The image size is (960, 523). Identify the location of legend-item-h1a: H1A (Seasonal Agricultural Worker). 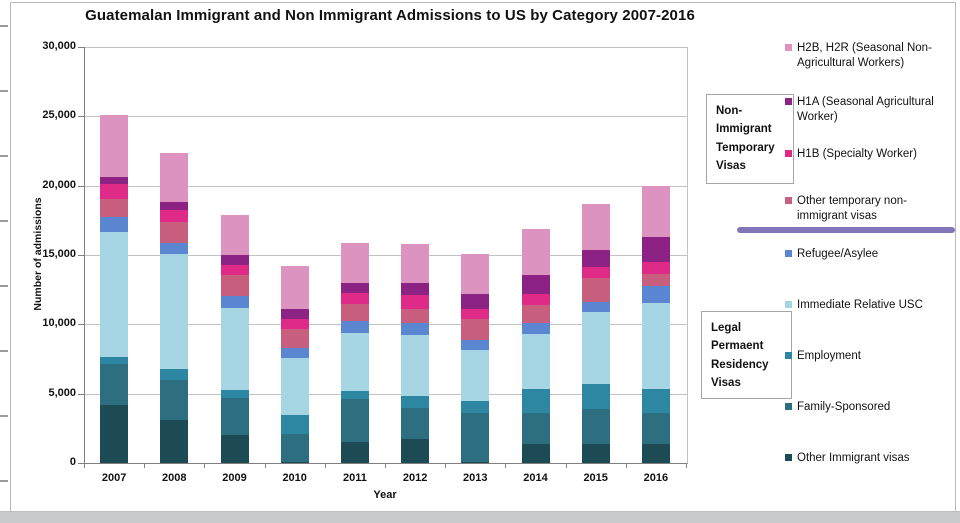
(871, 109).